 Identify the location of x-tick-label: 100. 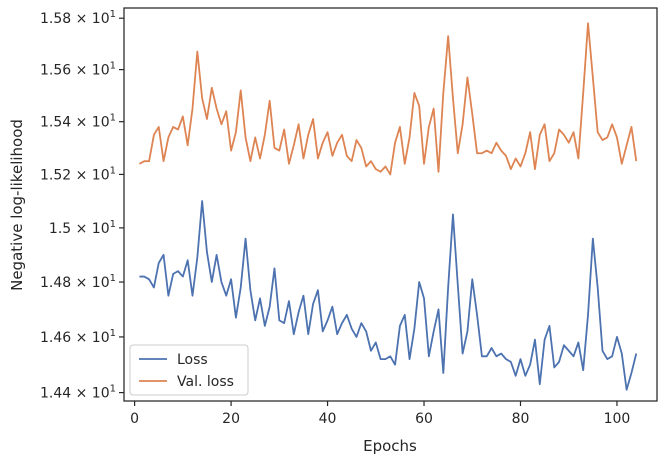
(617, 419).